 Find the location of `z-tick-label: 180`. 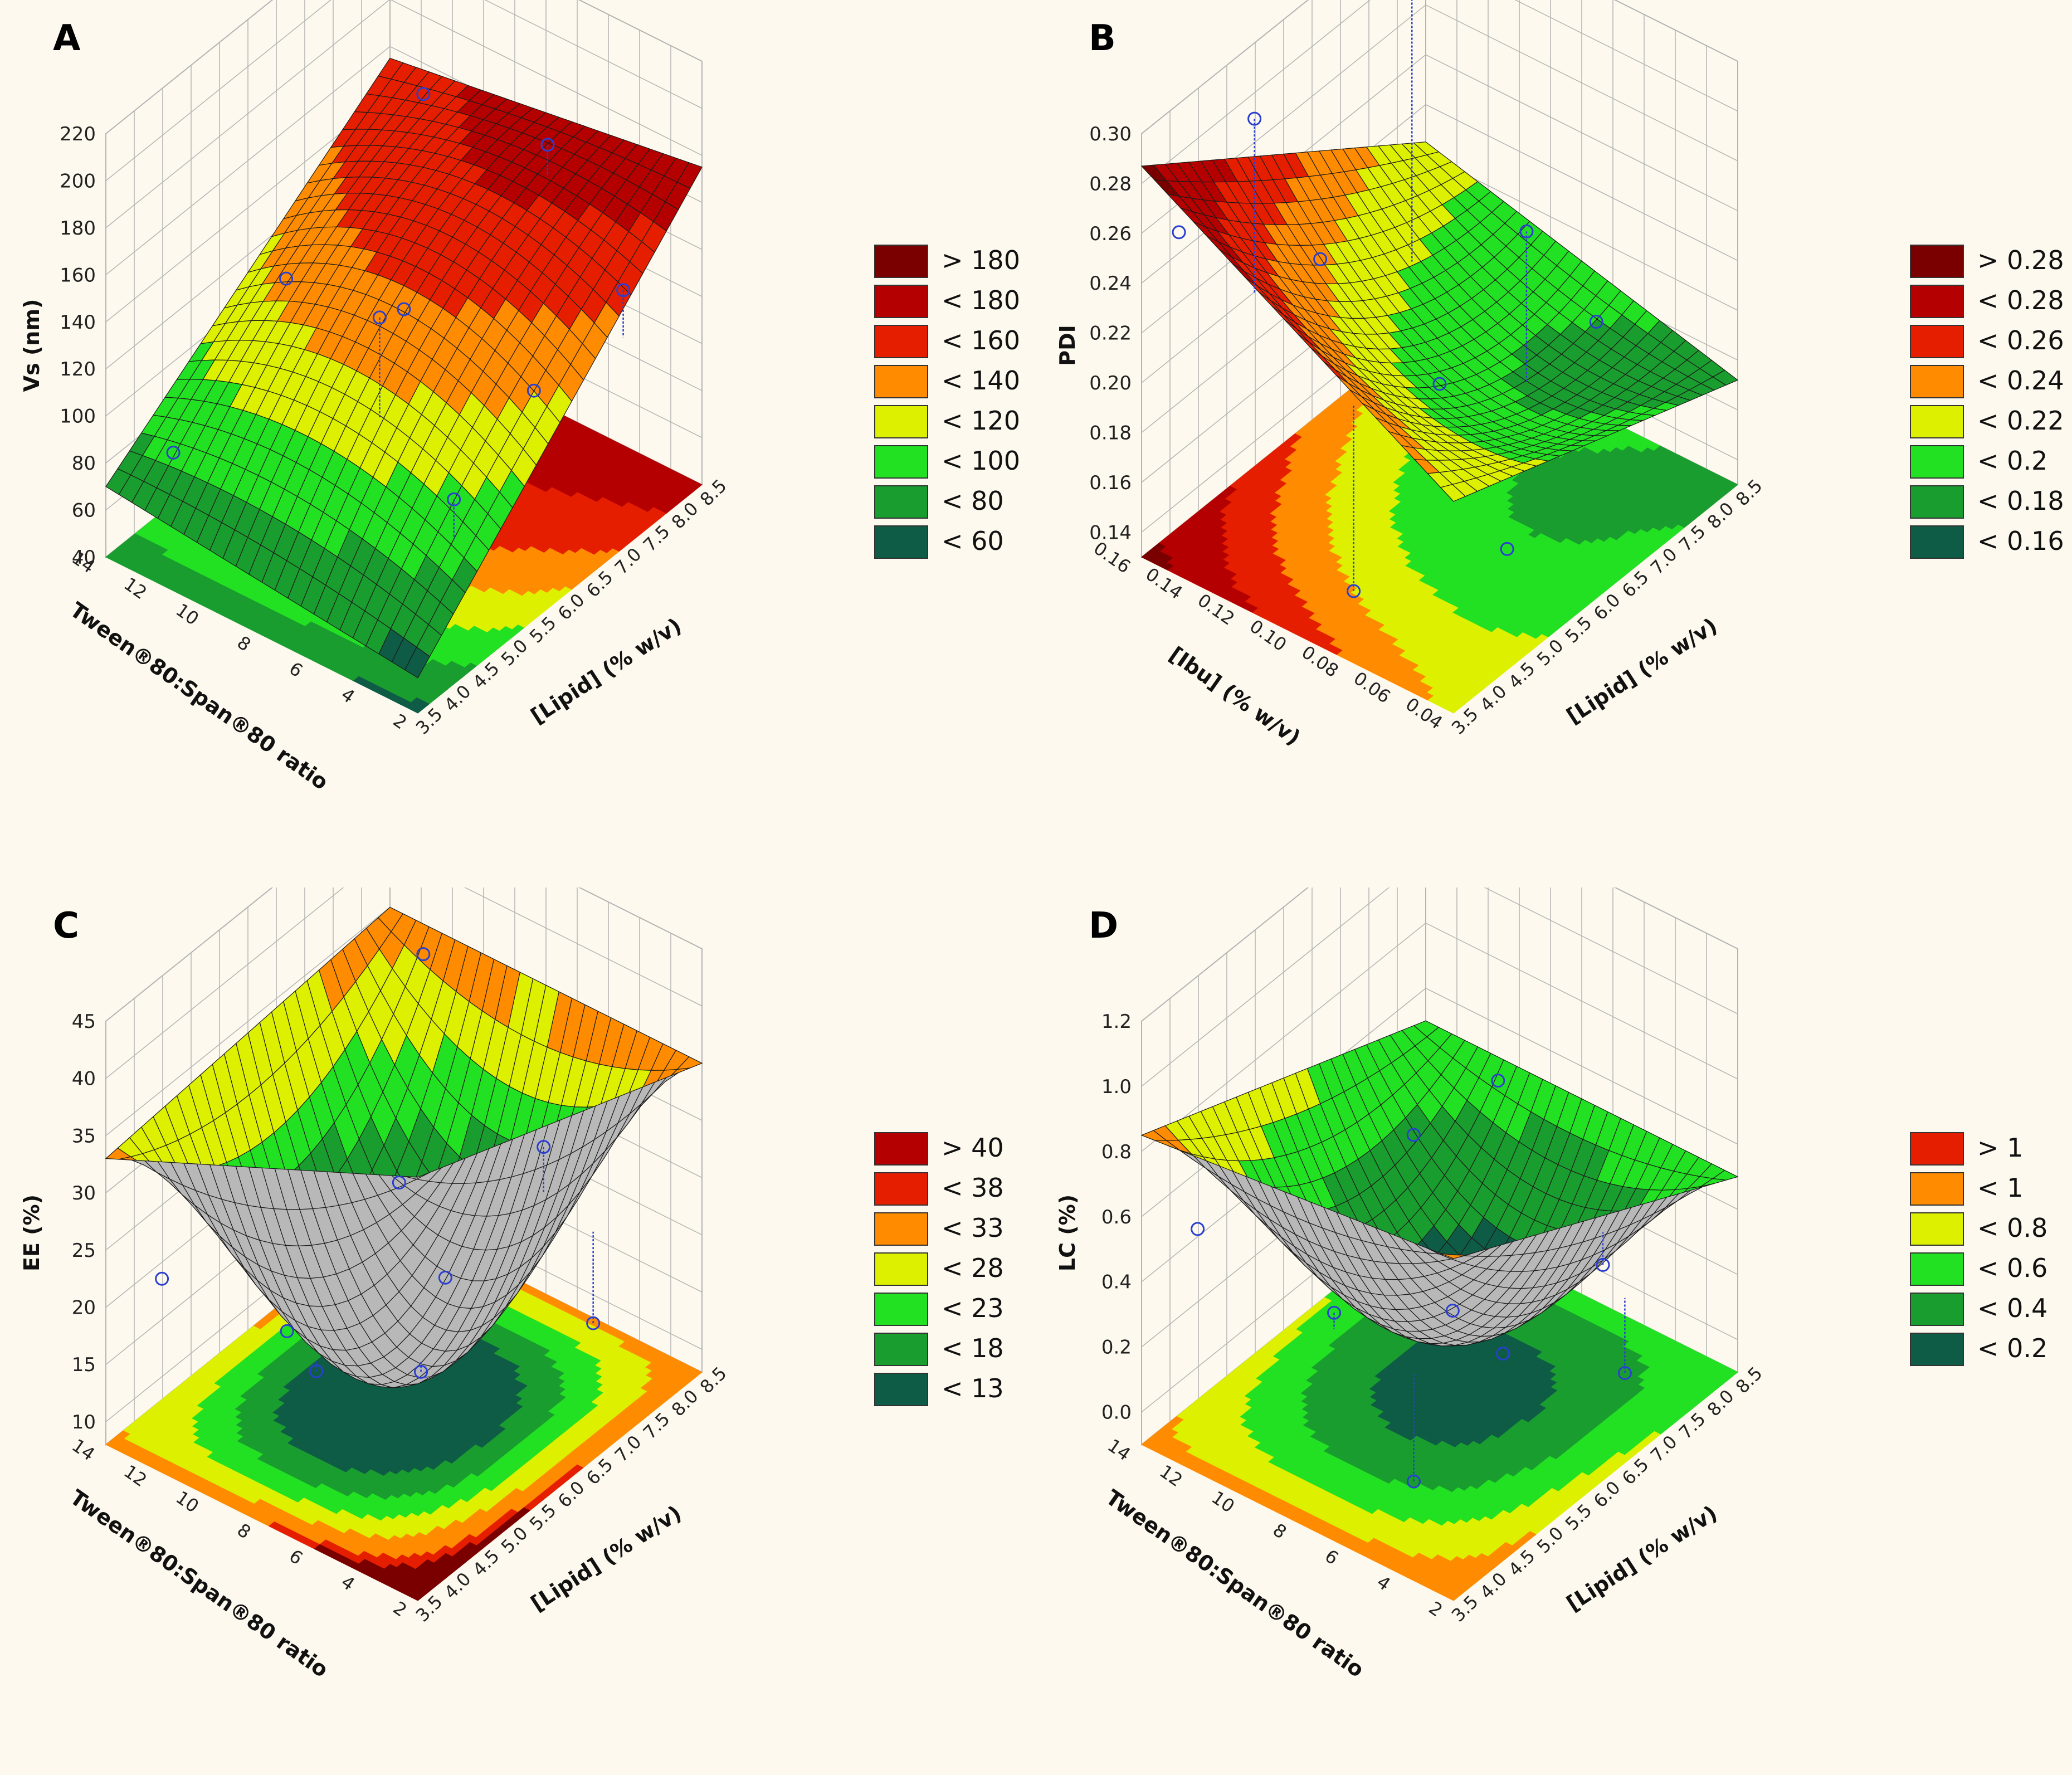

z-tick-label: 180 is located at coordinates (78, 228).